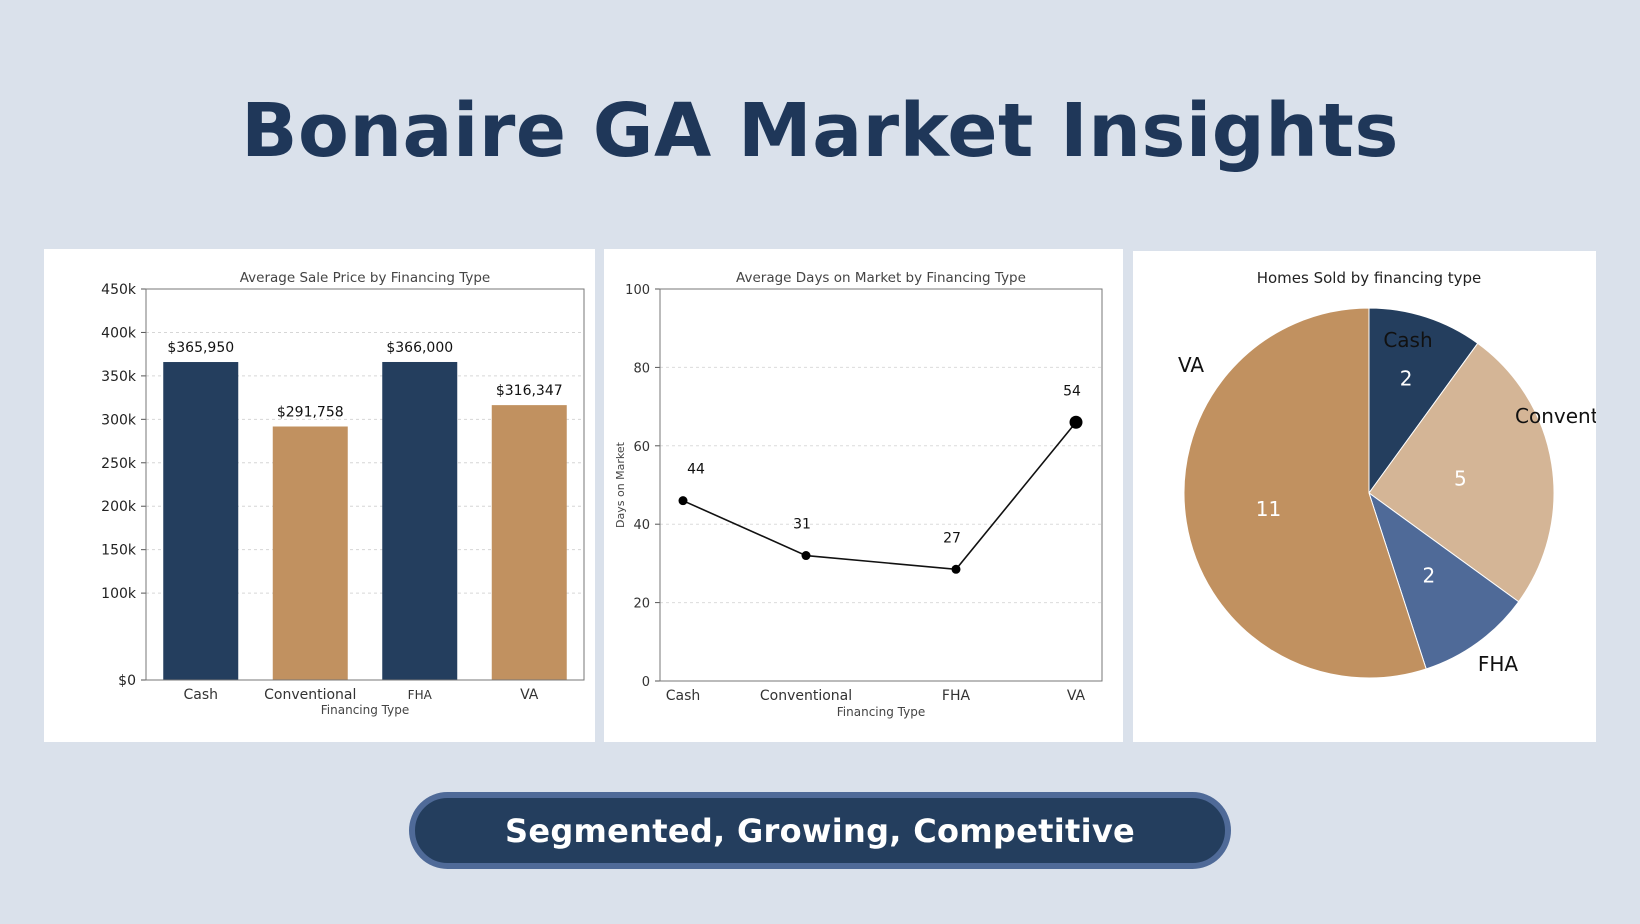 The image size is (1640, 924). Describe the element at coordinates (1555, 416) in the screenshot. I see `slice-category-label: Conventional` at that location.